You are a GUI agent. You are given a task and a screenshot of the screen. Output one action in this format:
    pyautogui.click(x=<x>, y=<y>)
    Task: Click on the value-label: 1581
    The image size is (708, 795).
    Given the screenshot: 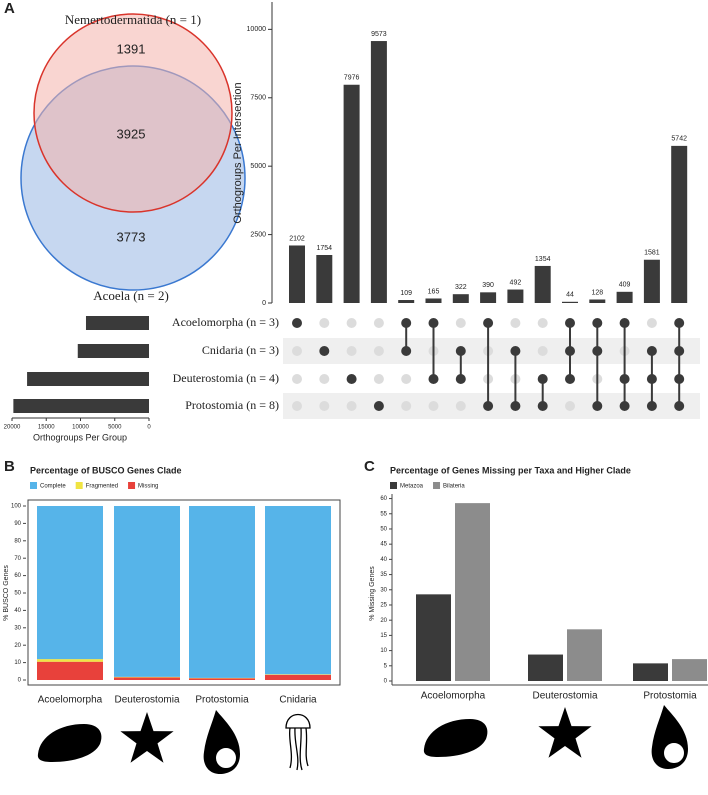 What is the action you would take?
    pyautogui.click(x=652, y=253)
    